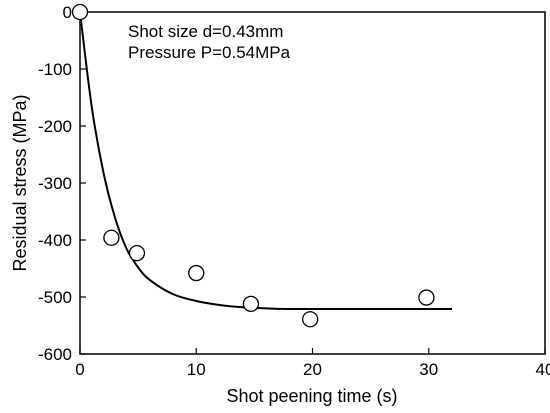 This screenshot has height=413, width=550. I want to click on annotation-shot-size: Shot size d=0.43mm, so click(205, 31).